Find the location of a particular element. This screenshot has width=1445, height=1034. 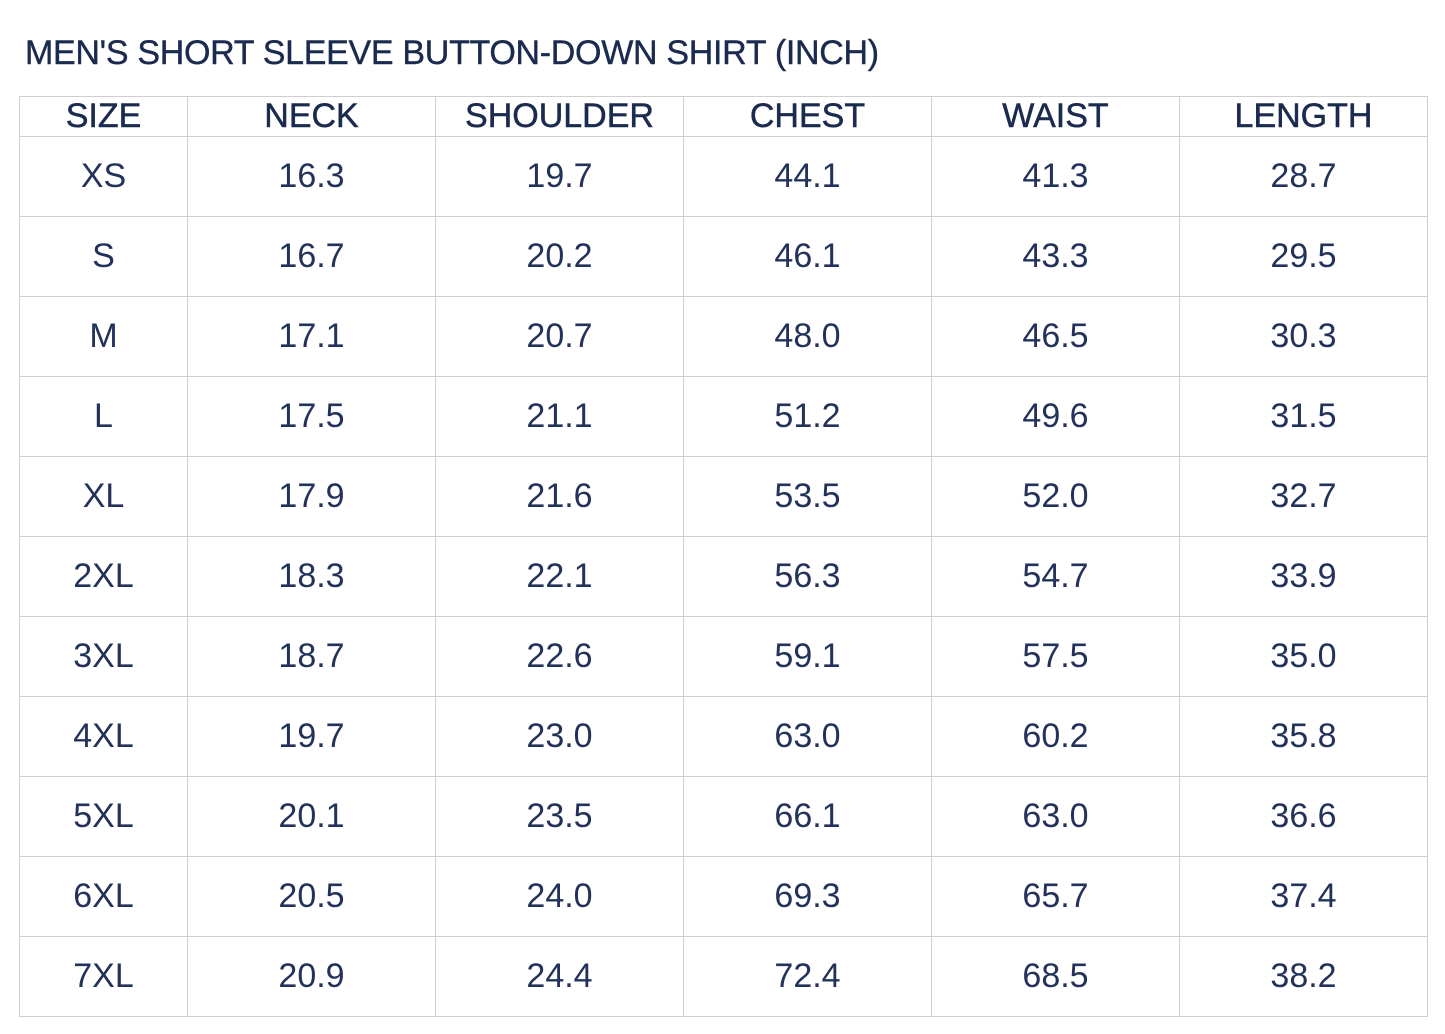

size-cell: XS is located at coordinates (103, 176).